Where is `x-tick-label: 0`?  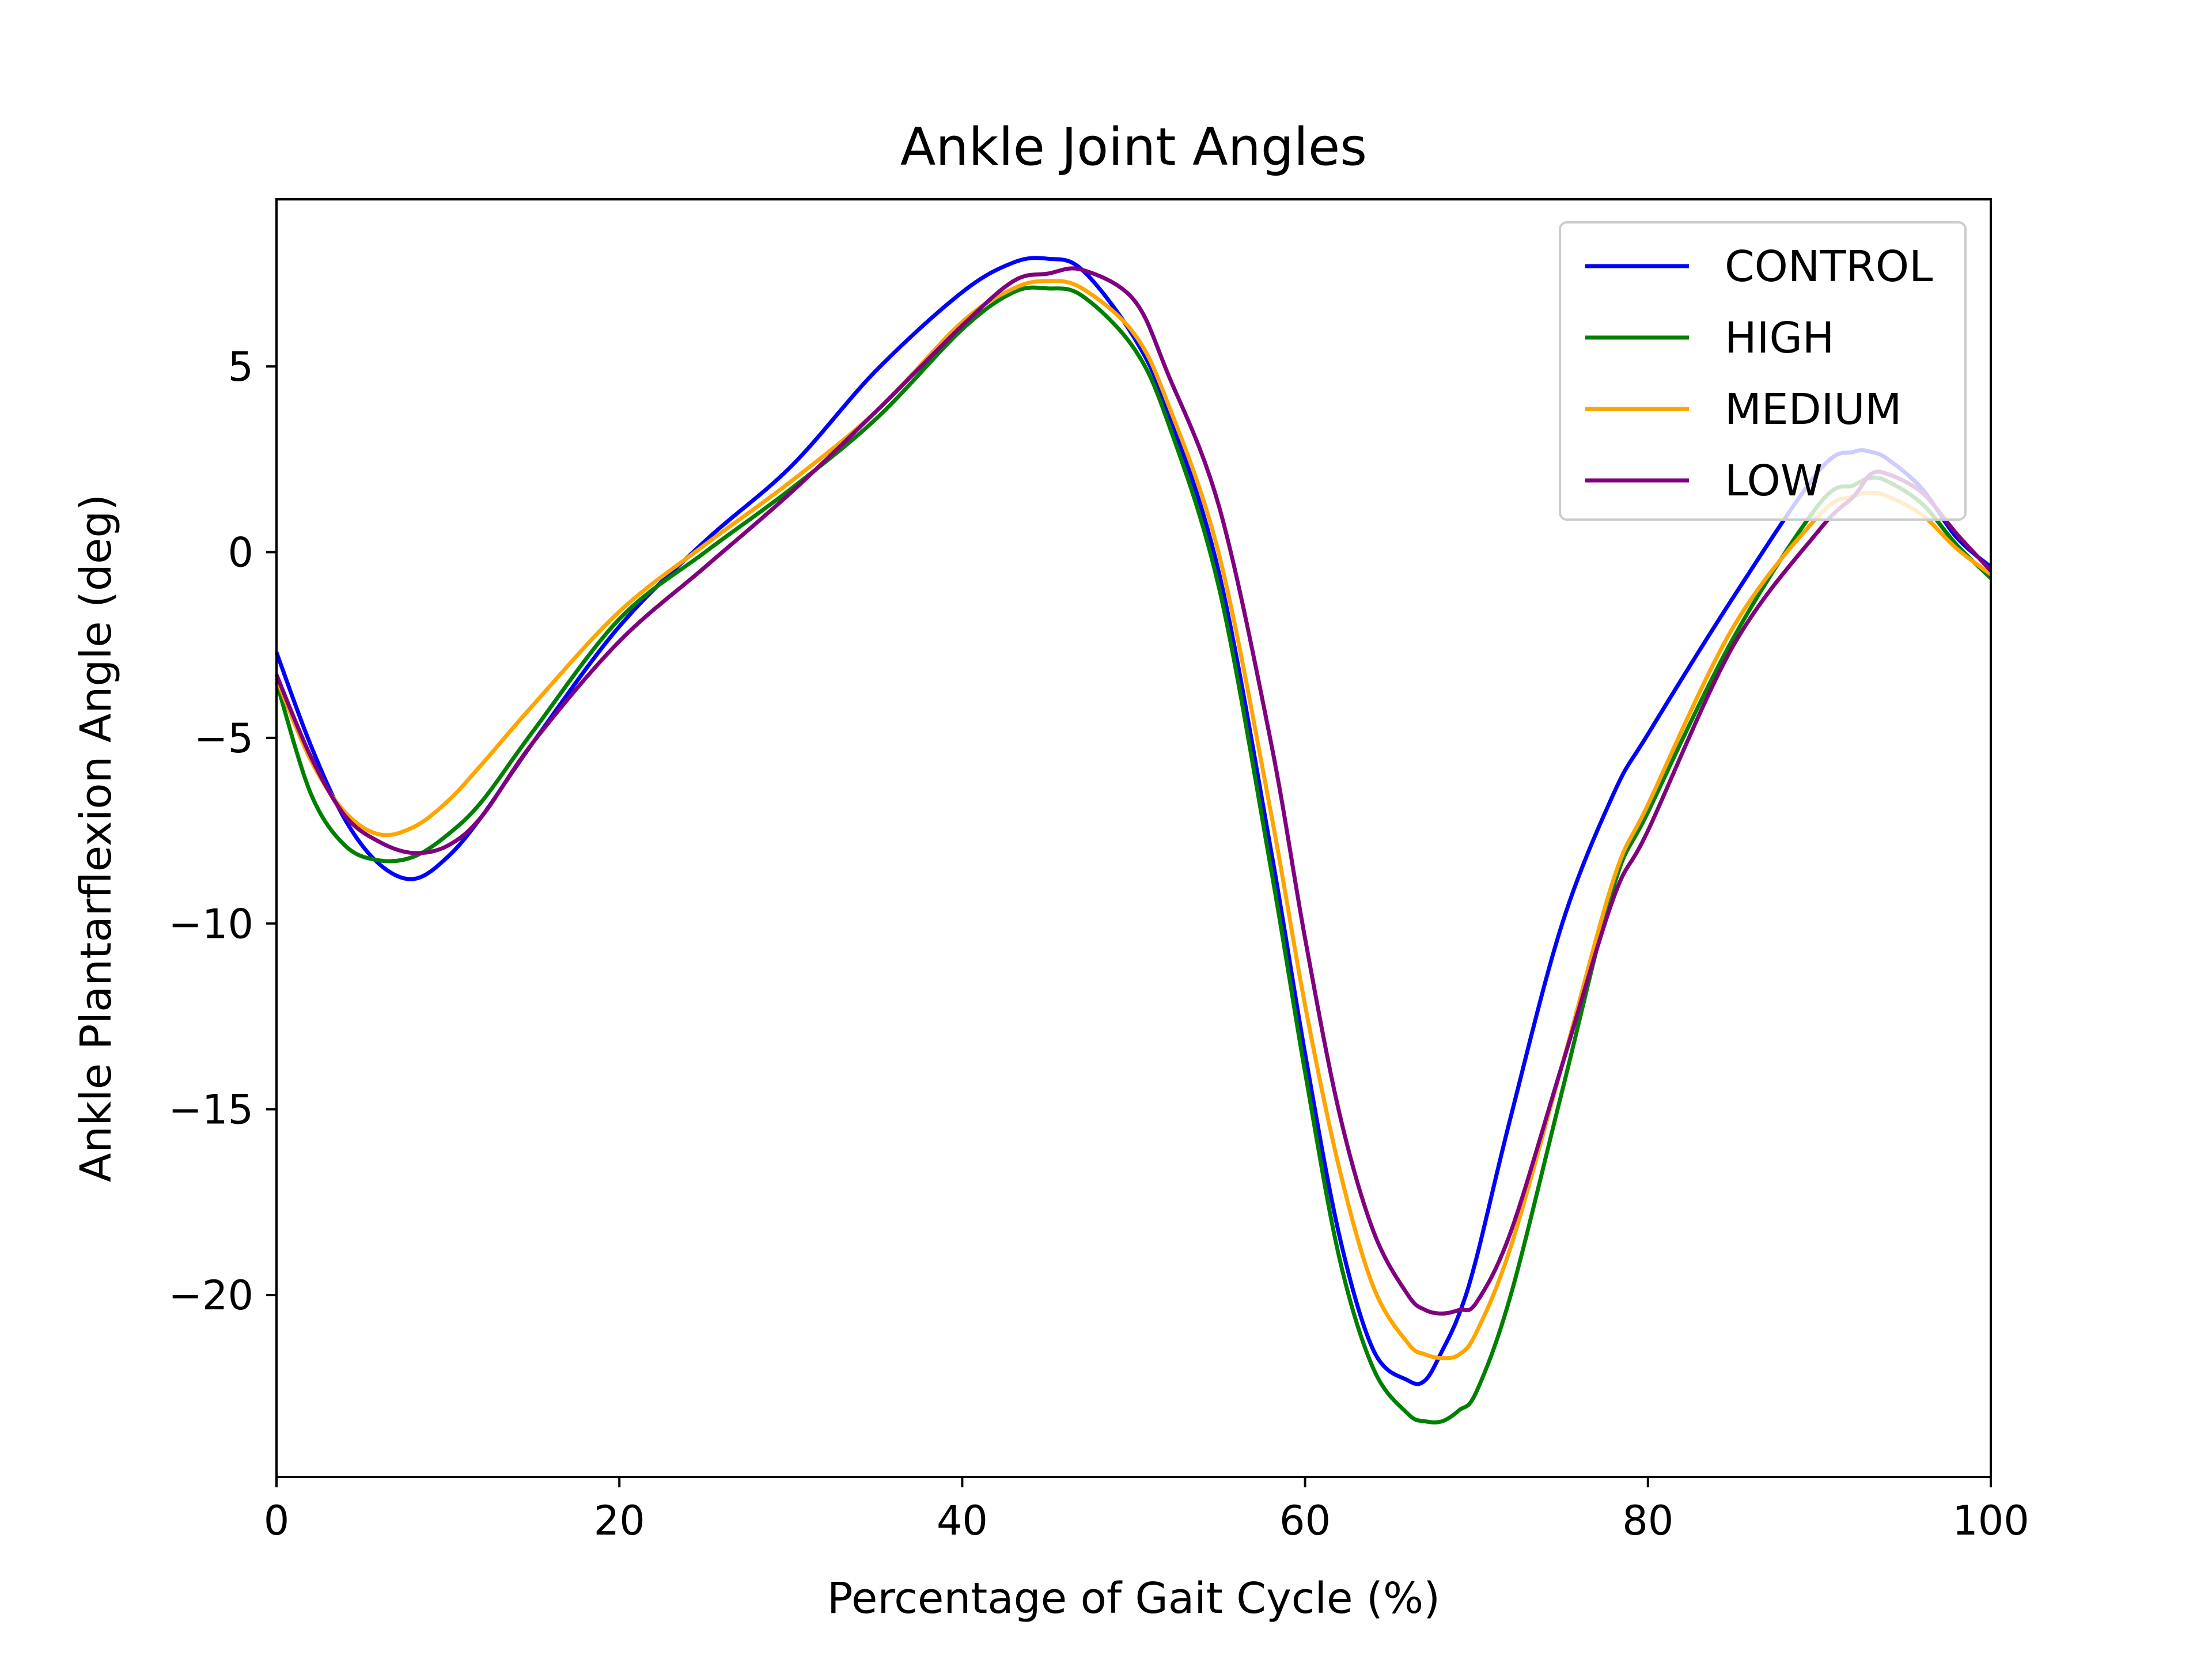 x-tick-label: 0 is located at coordinates (277, 1520).